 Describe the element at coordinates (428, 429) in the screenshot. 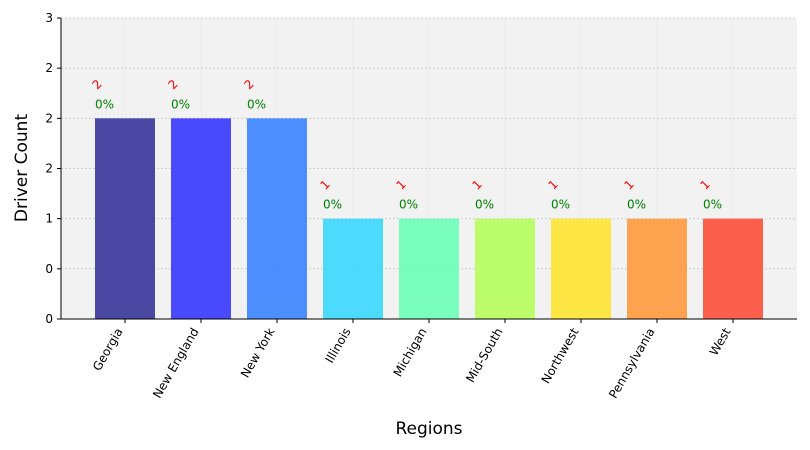

I see `x-axis-title: Regions` at that location.